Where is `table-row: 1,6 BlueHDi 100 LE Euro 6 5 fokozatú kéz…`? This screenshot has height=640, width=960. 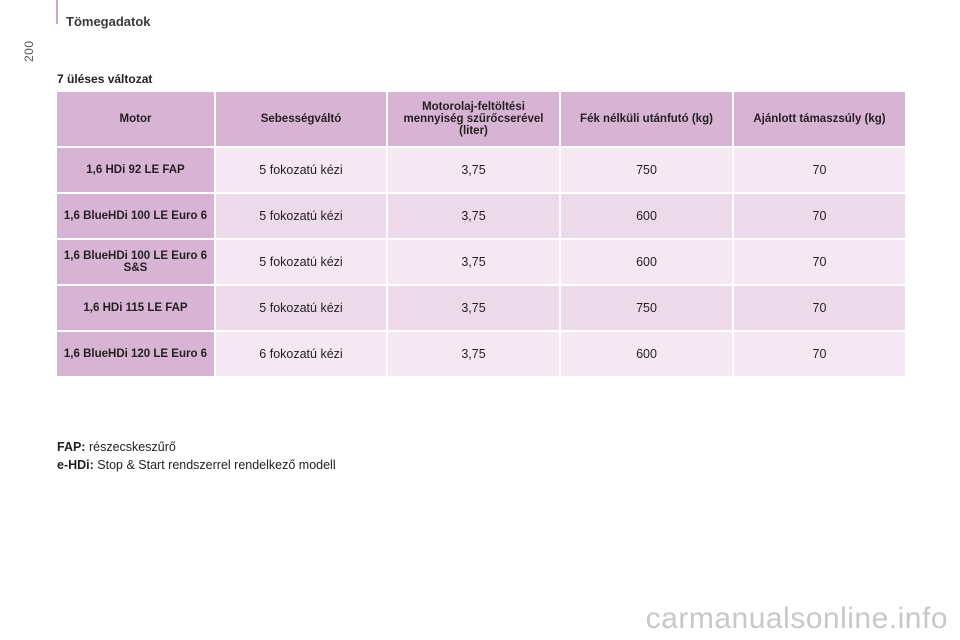
table-row: 1,6 BlueHDi 100 LE Euro 6 5 fokozatú kéz… is located at coordinates (481, 216).